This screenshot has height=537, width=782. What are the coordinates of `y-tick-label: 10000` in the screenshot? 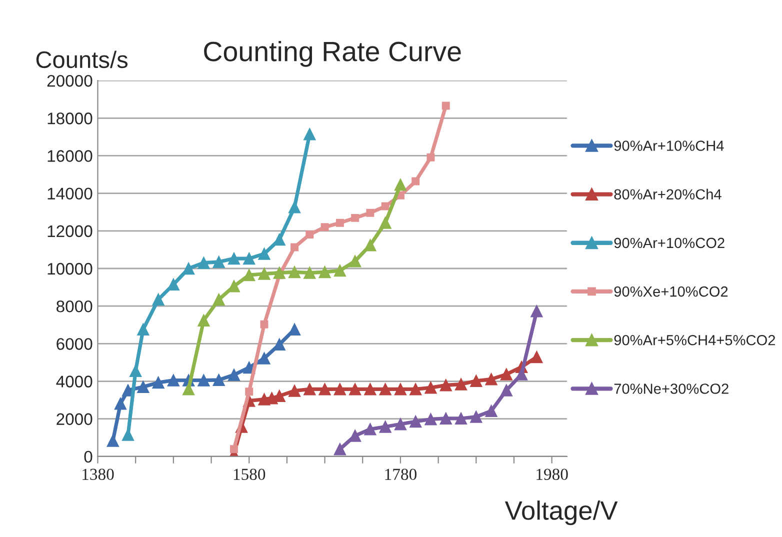 It's located at (70, 268).